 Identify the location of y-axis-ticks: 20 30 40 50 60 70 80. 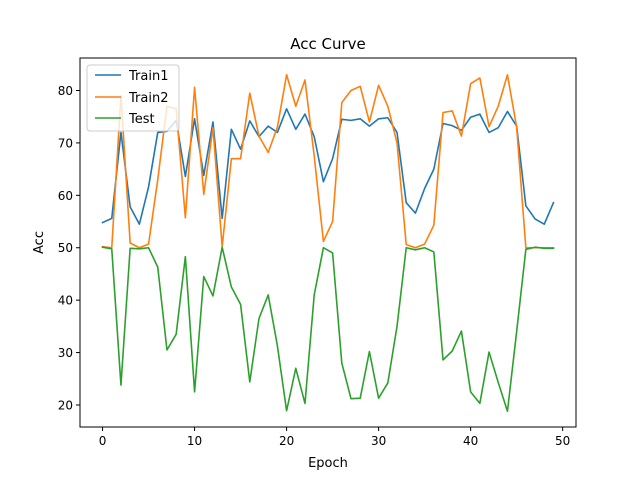
(69, 248).